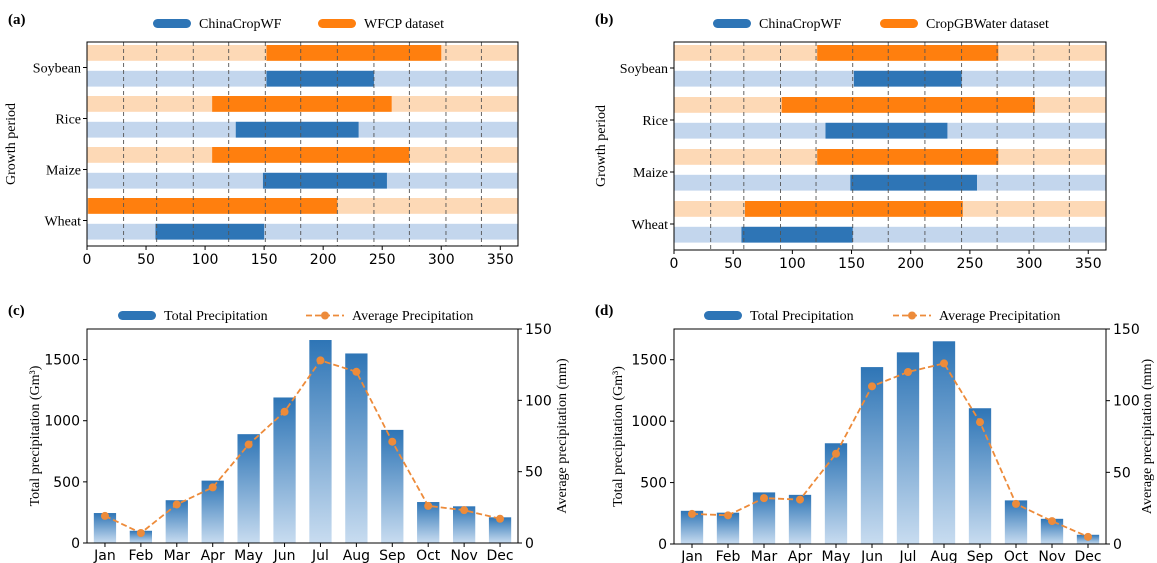 The image size is (1157, 563). Describe the element at coordinates (500, 260) in the screenshot. I see `x-tick-label: 350` at that location.